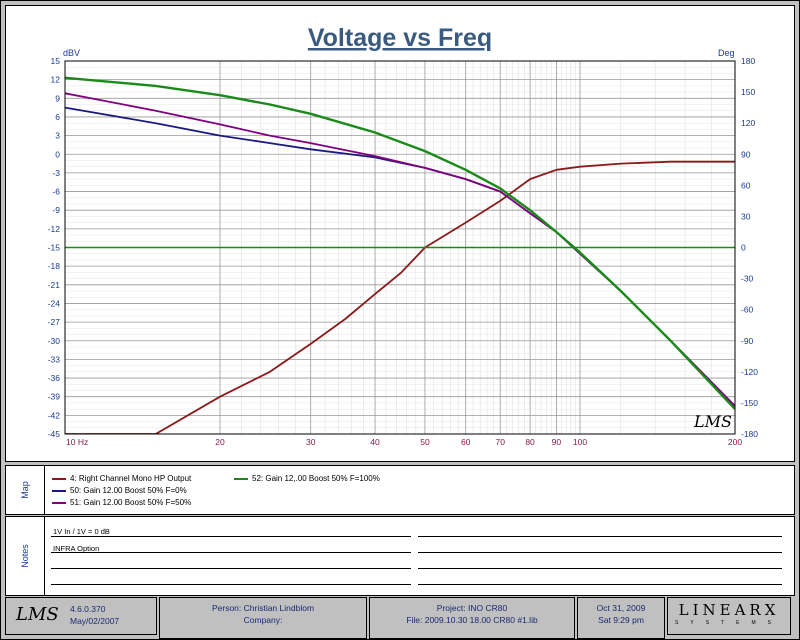  I want to click on footer-date-cell: Oct 31, 2009 Sat 9:29 pm, so click(621, 618).